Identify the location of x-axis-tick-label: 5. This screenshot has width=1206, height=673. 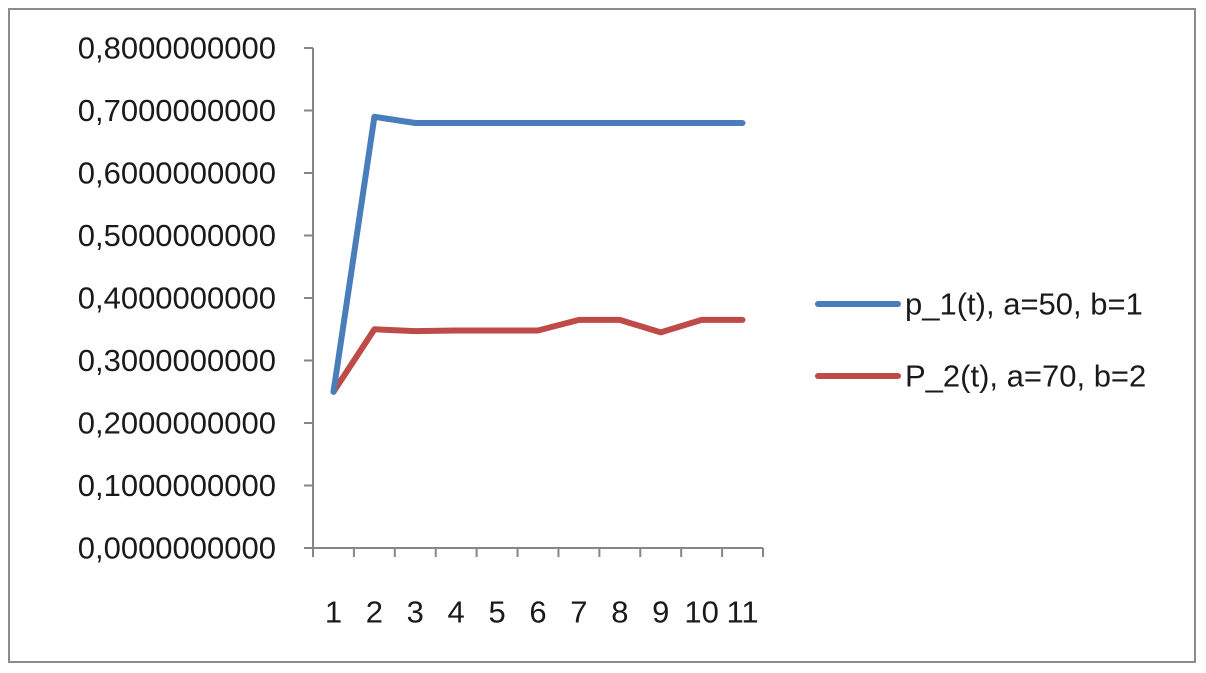
(496, 612).